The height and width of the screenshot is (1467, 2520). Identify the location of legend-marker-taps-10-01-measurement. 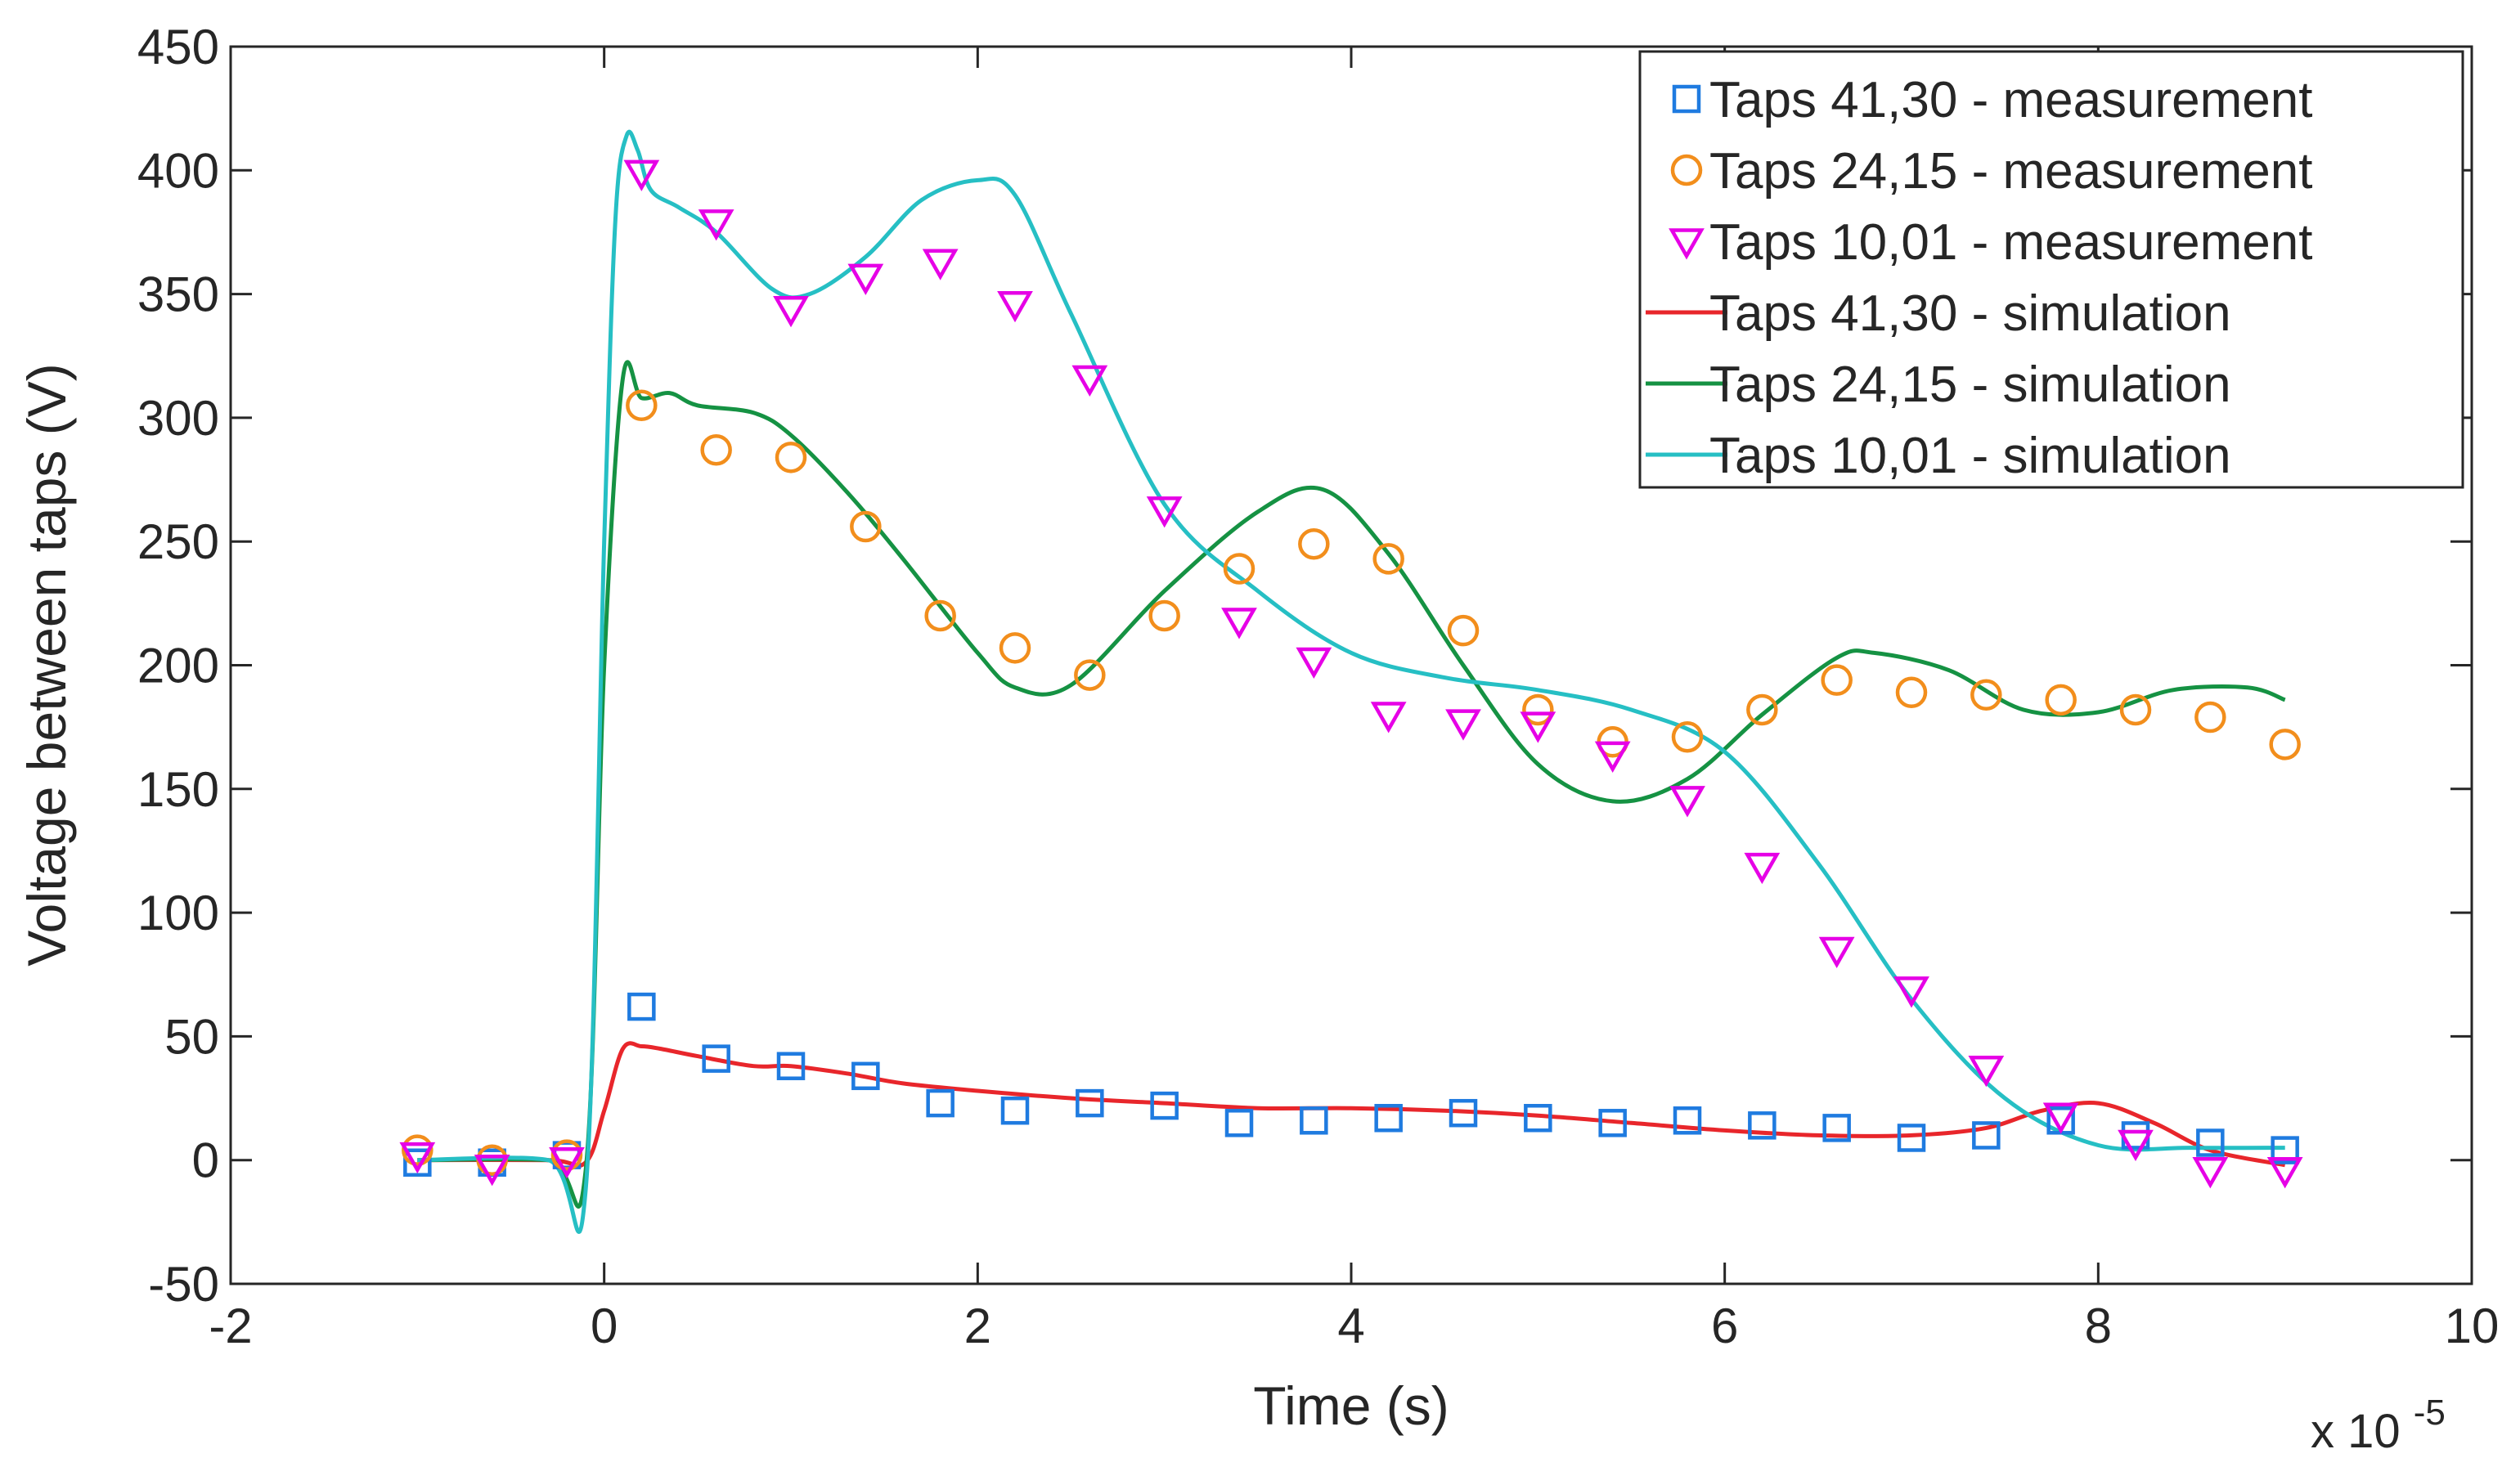
(1687, 244).